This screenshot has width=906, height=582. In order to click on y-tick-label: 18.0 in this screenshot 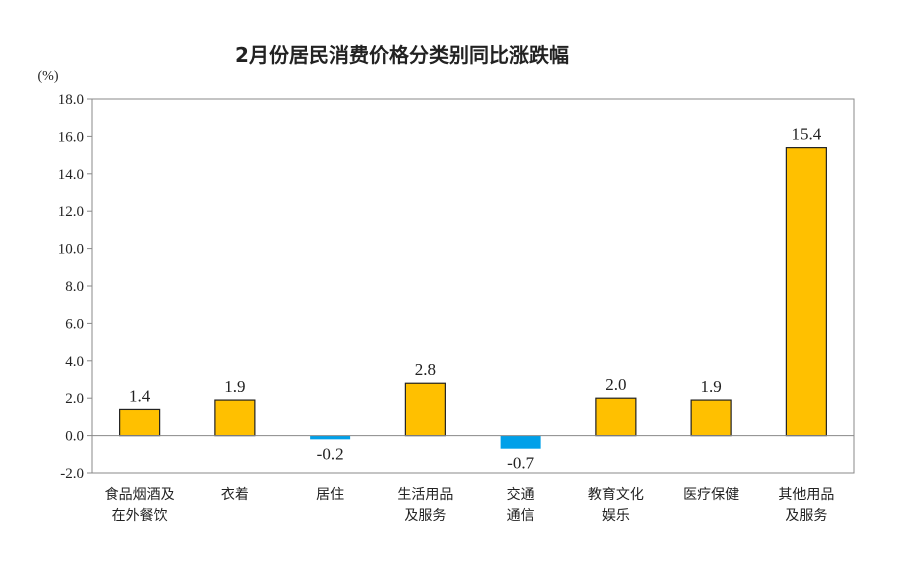, I will do `click(71, 100)`.